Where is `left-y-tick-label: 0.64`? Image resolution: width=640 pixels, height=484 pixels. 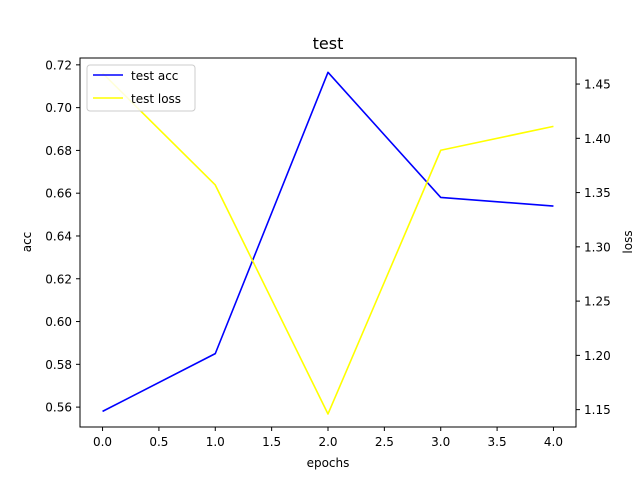 left-y-tick-label: 0.64 is located at coordinates (58, 236).